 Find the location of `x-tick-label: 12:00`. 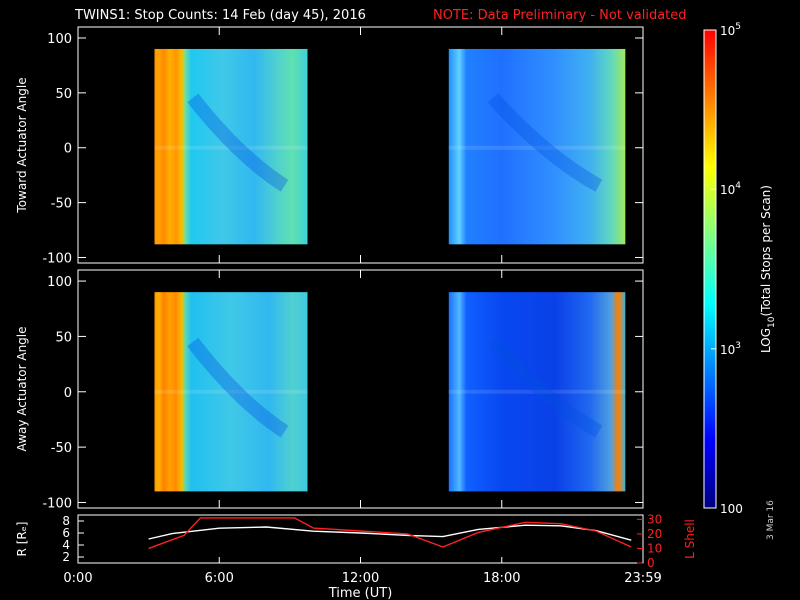

x-tick-label: 12:00 is located at coordinates (360, 578).